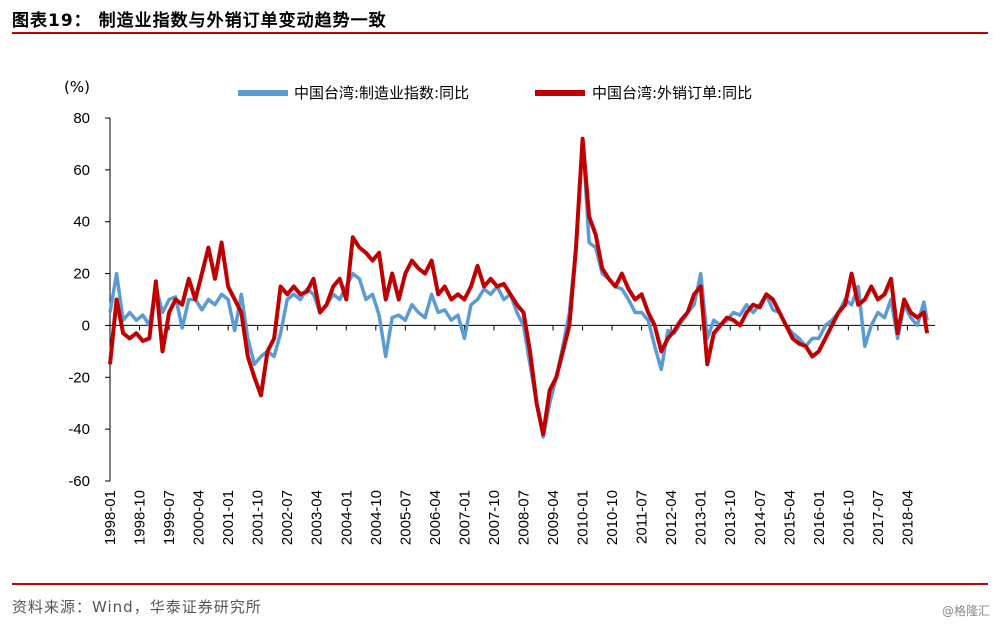  Describe the element at coordinates (405, 517) in the screenshot. I see `x-tick-label: 2005-07` at that location.